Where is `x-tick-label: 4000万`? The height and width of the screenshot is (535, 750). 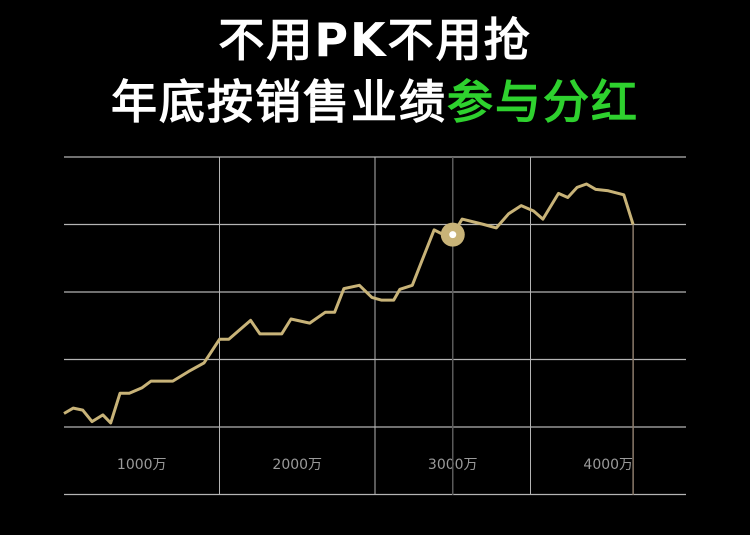 x-tick-label: 4000万 is located at coordinates (608, 465).